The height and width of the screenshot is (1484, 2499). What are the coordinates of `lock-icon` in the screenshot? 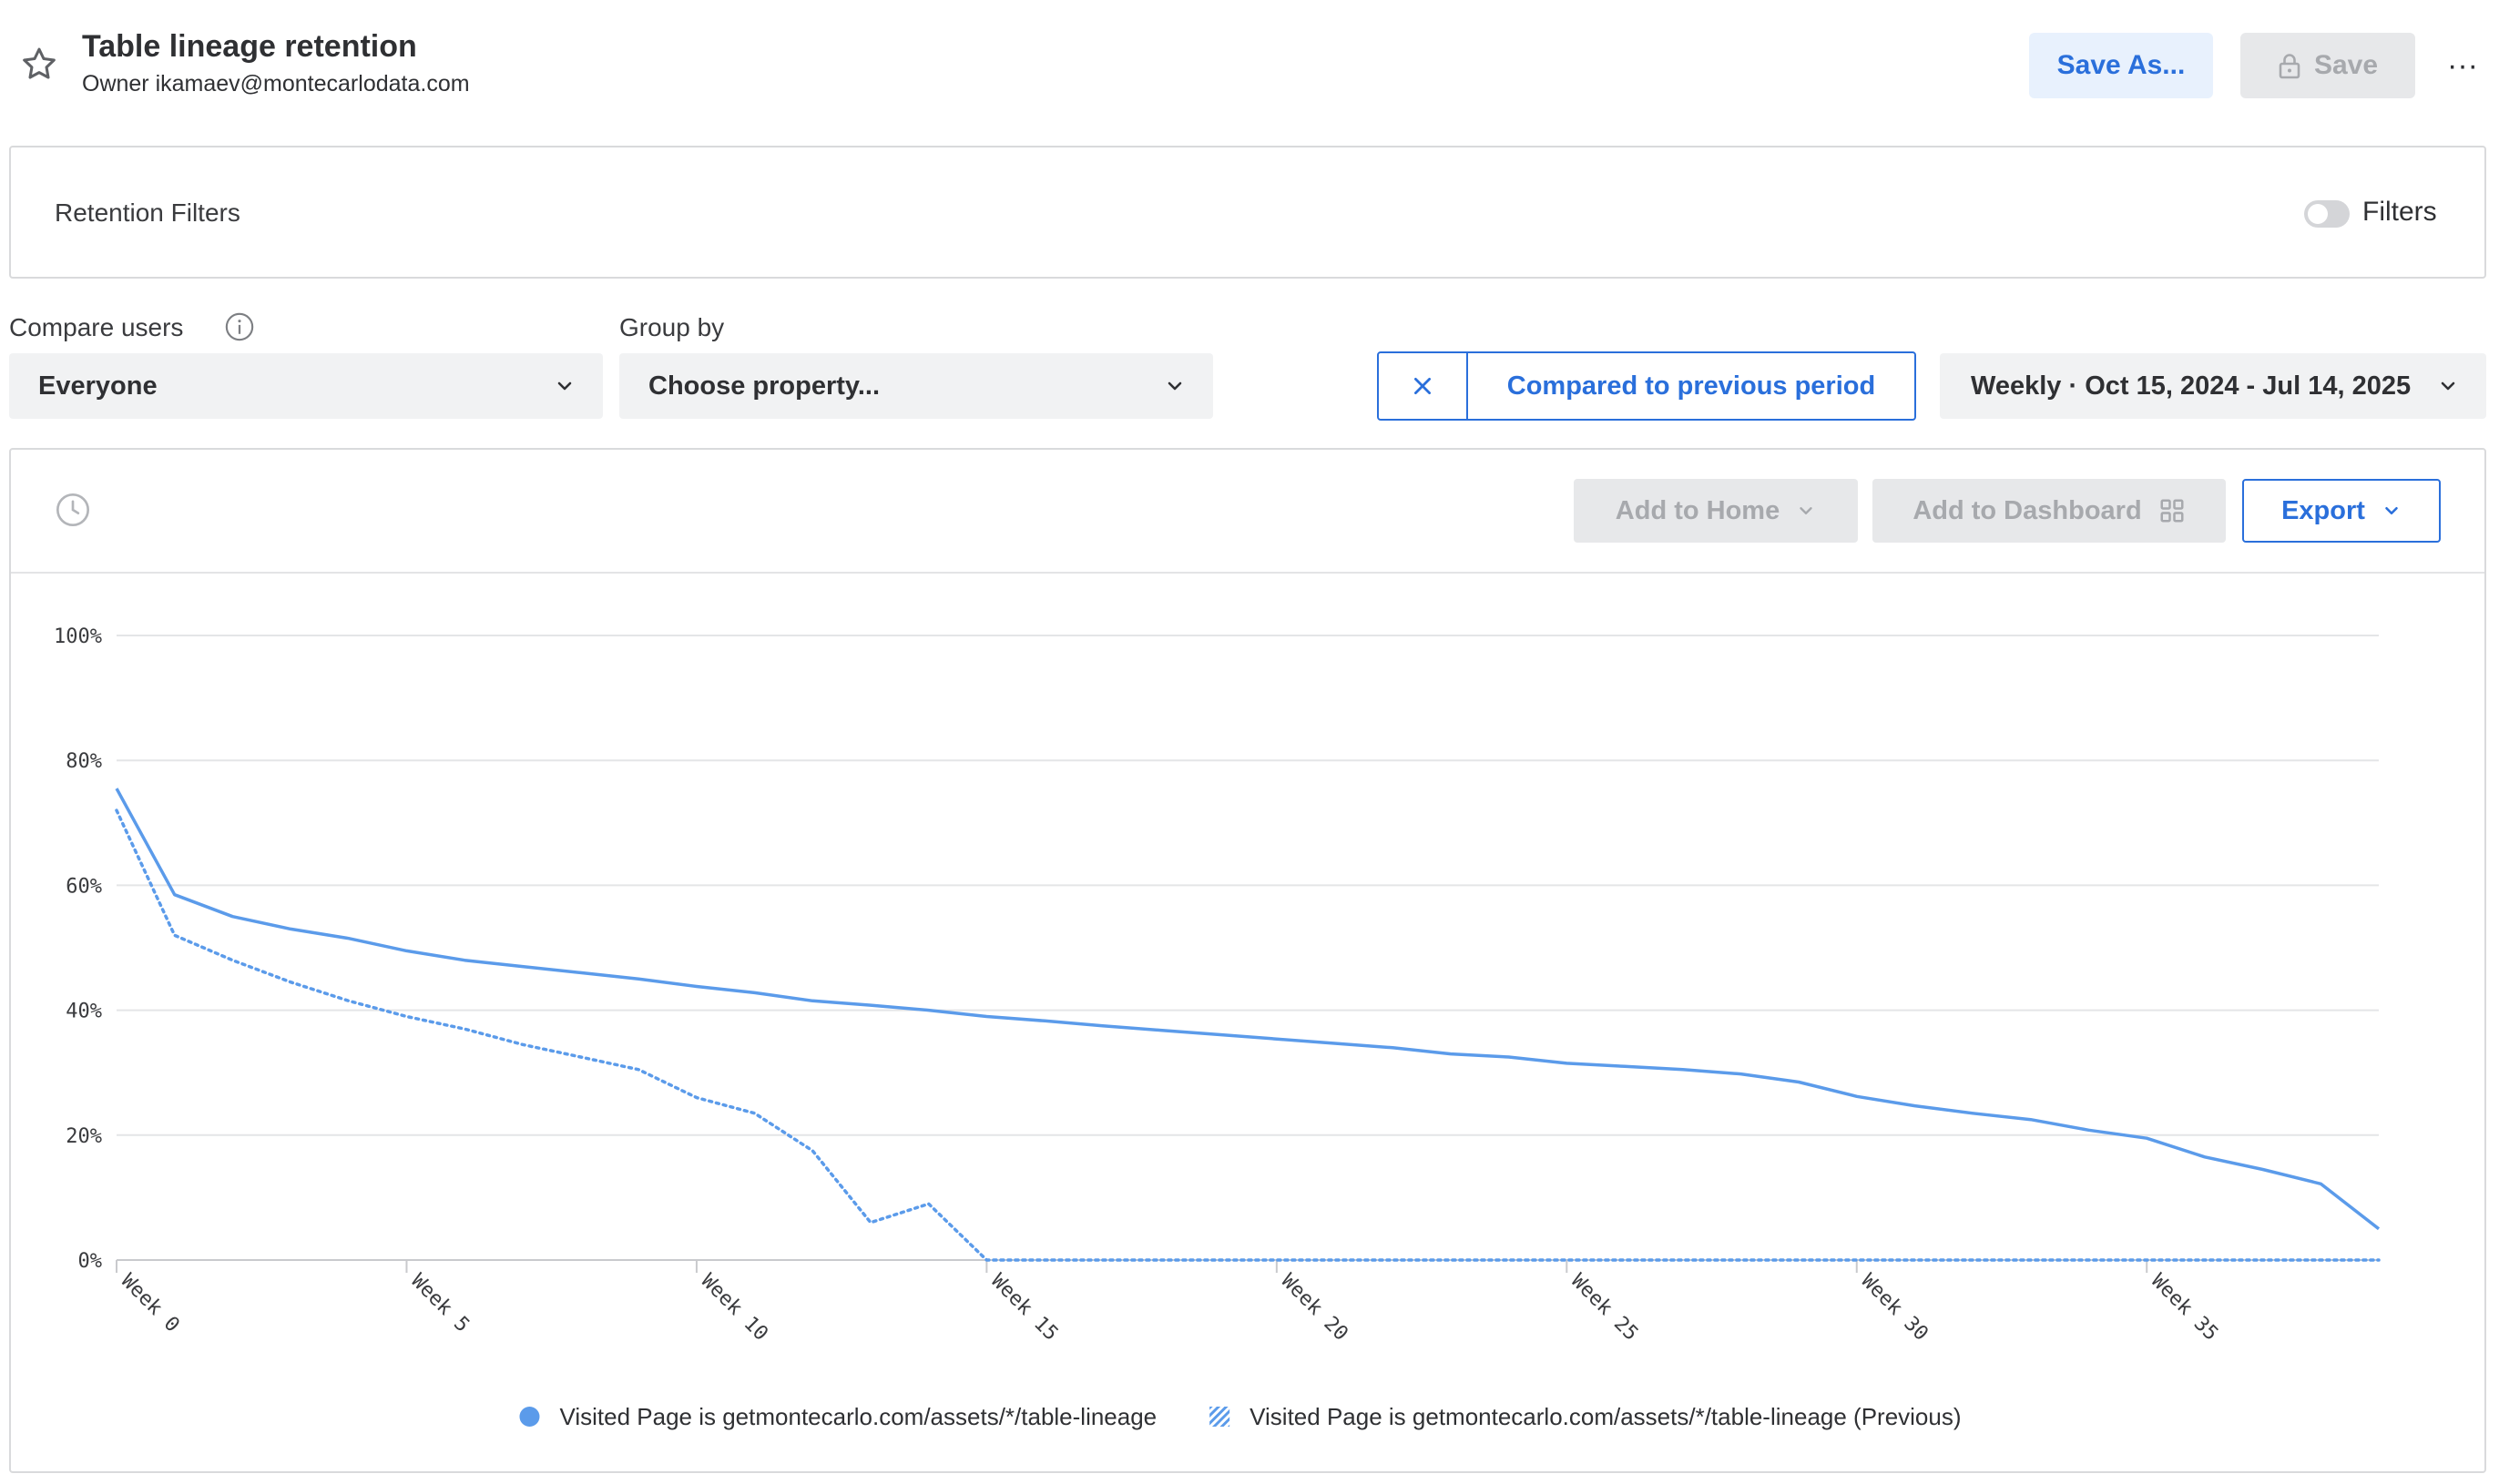 It's located at (2289, 66).